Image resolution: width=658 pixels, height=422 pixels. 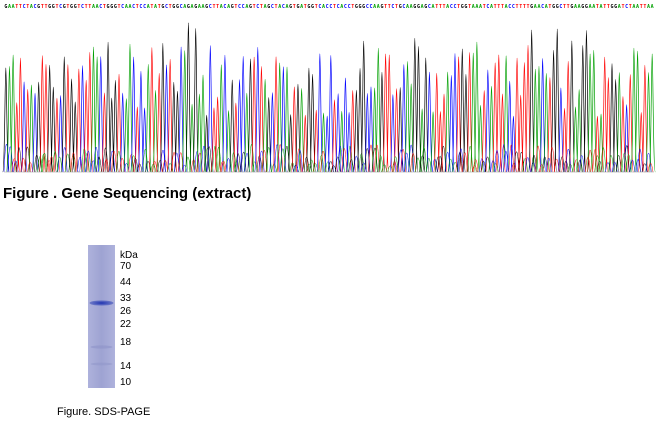 I want to click on marker-label-10: 10, so click(x=126, y=382).